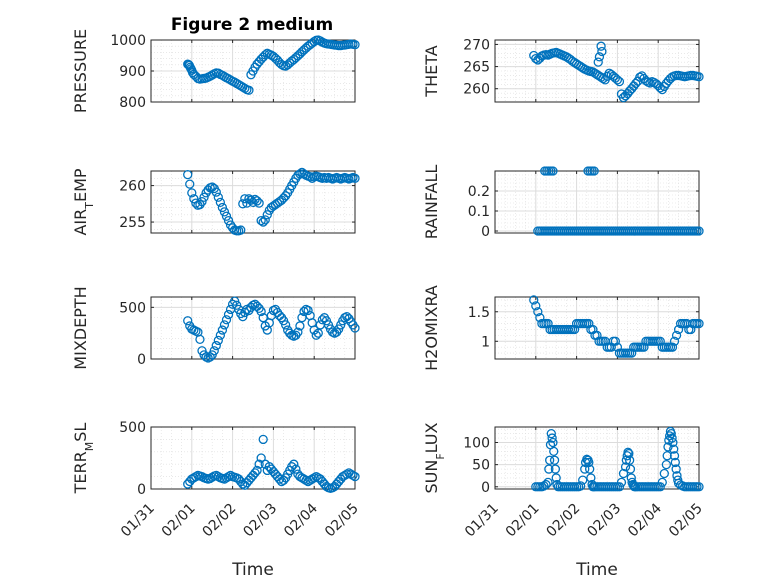 This screenshot has width=778, height=583. What do you see at coordinates (476, 90) in the screenshot?
I see `y-tick-label: 260` at bounding box center [476, 90].